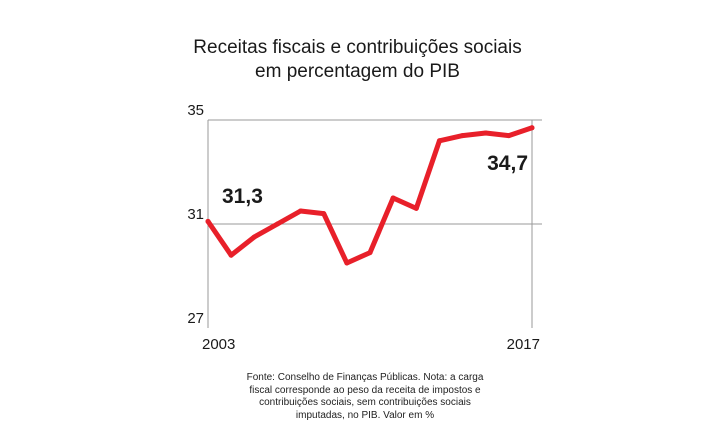 Image resolution: width=715 pixels, height=445 pixels. I want to click on data-point-2014, so click(463, 136).